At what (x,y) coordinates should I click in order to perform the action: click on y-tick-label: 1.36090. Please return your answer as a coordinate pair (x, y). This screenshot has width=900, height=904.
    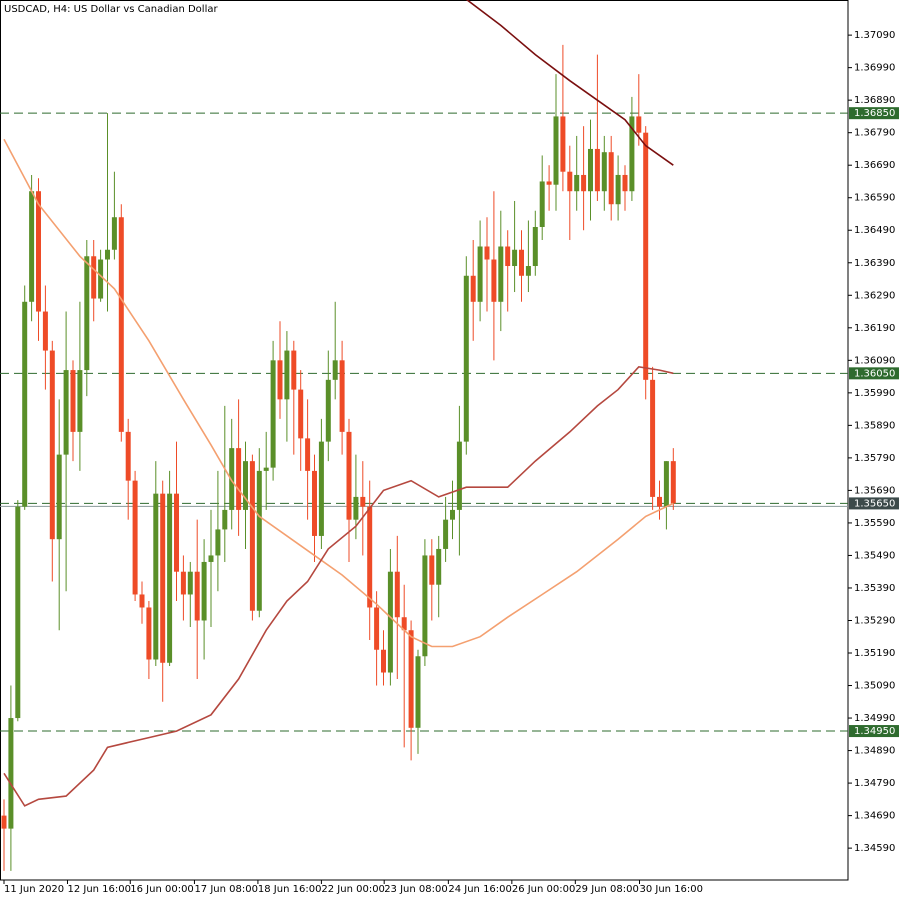
    Looking at the image, I should click on (874, 360).